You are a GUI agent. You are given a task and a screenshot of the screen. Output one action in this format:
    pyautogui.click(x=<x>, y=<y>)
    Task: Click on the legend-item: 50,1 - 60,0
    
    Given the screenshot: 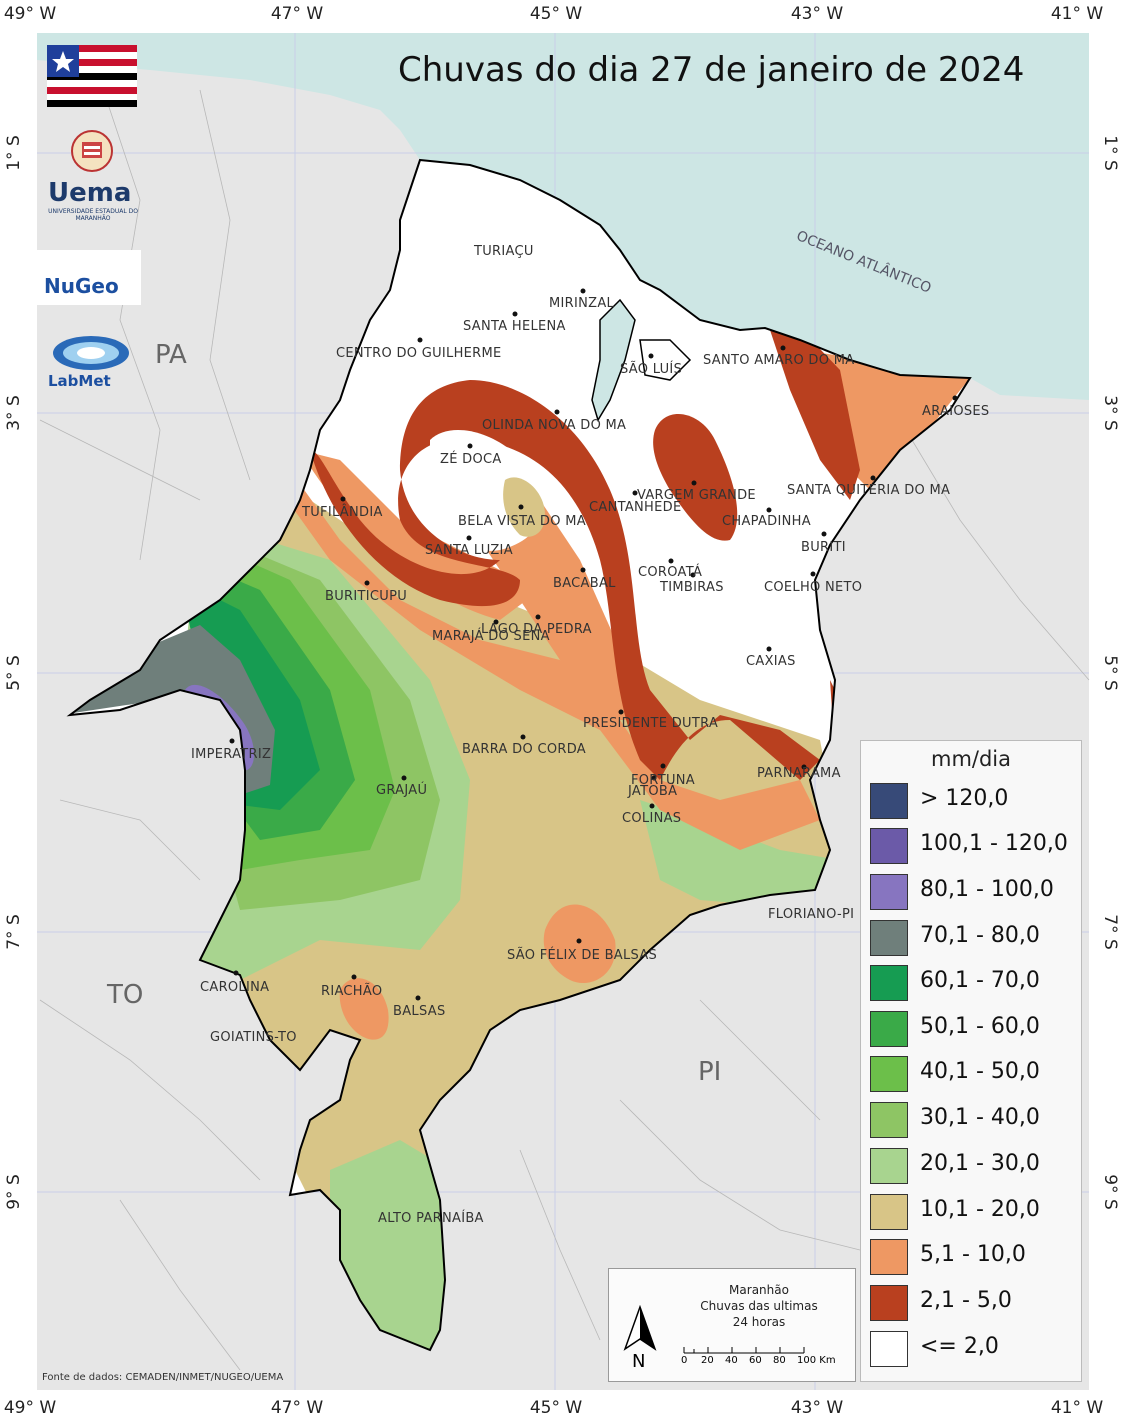 What is the action you would take?
    pyautogui.click(x=975, y=1031)
    